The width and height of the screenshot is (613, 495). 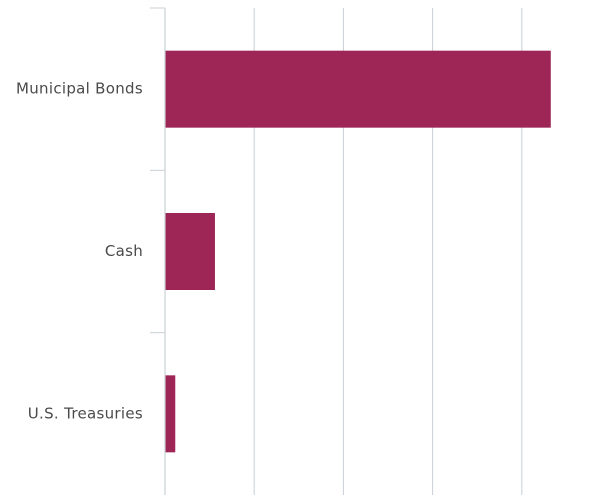 I want to click on bar-municipal-bonds, so click(x=358, y=89).